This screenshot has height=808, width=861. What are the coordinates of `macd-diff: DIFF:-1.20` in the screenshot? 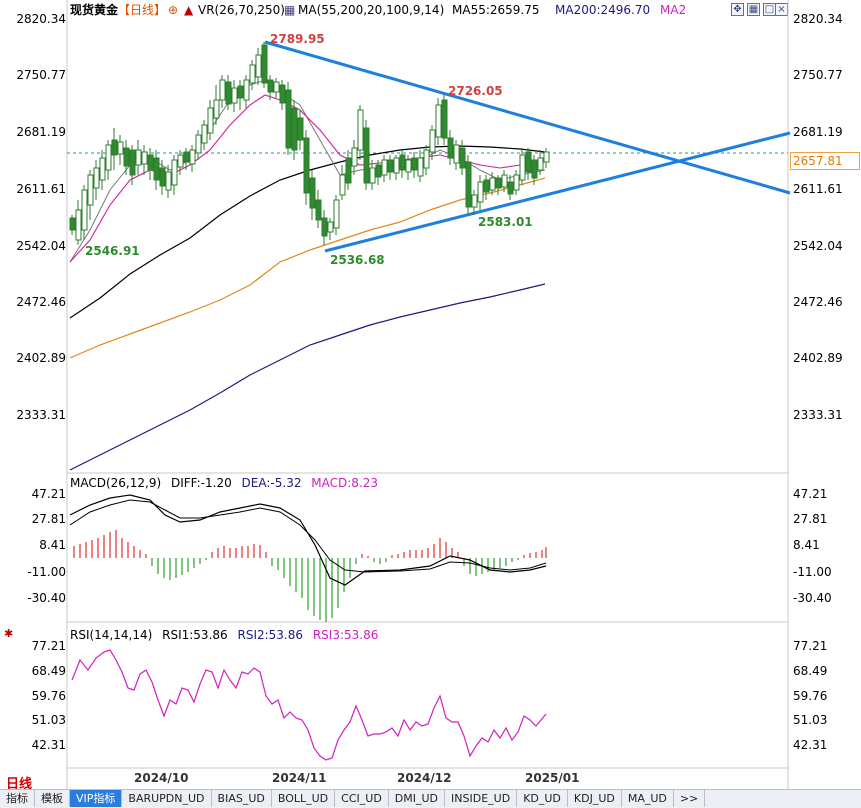 It's located at (201, 483).